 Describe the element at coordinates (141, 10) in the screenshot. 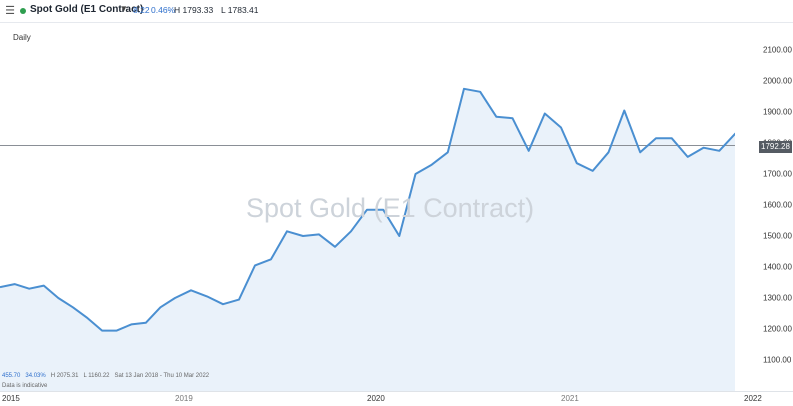

I see `price-change: 8.22` at that location.